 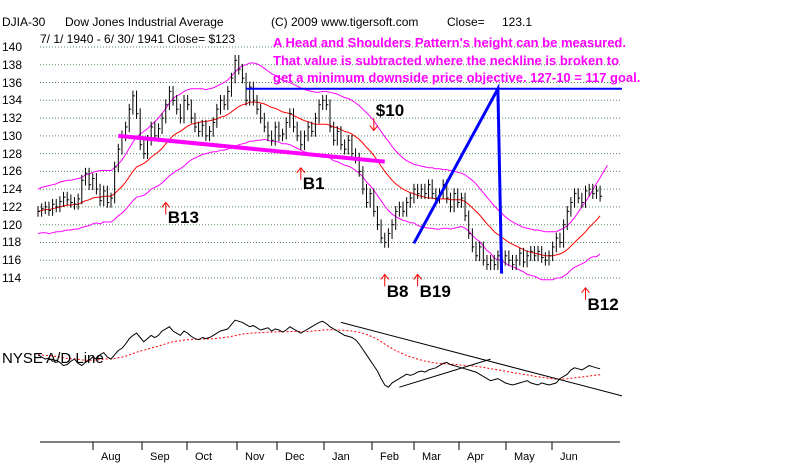 I want to click on signal-label: $10, so click(x=390, y=110).